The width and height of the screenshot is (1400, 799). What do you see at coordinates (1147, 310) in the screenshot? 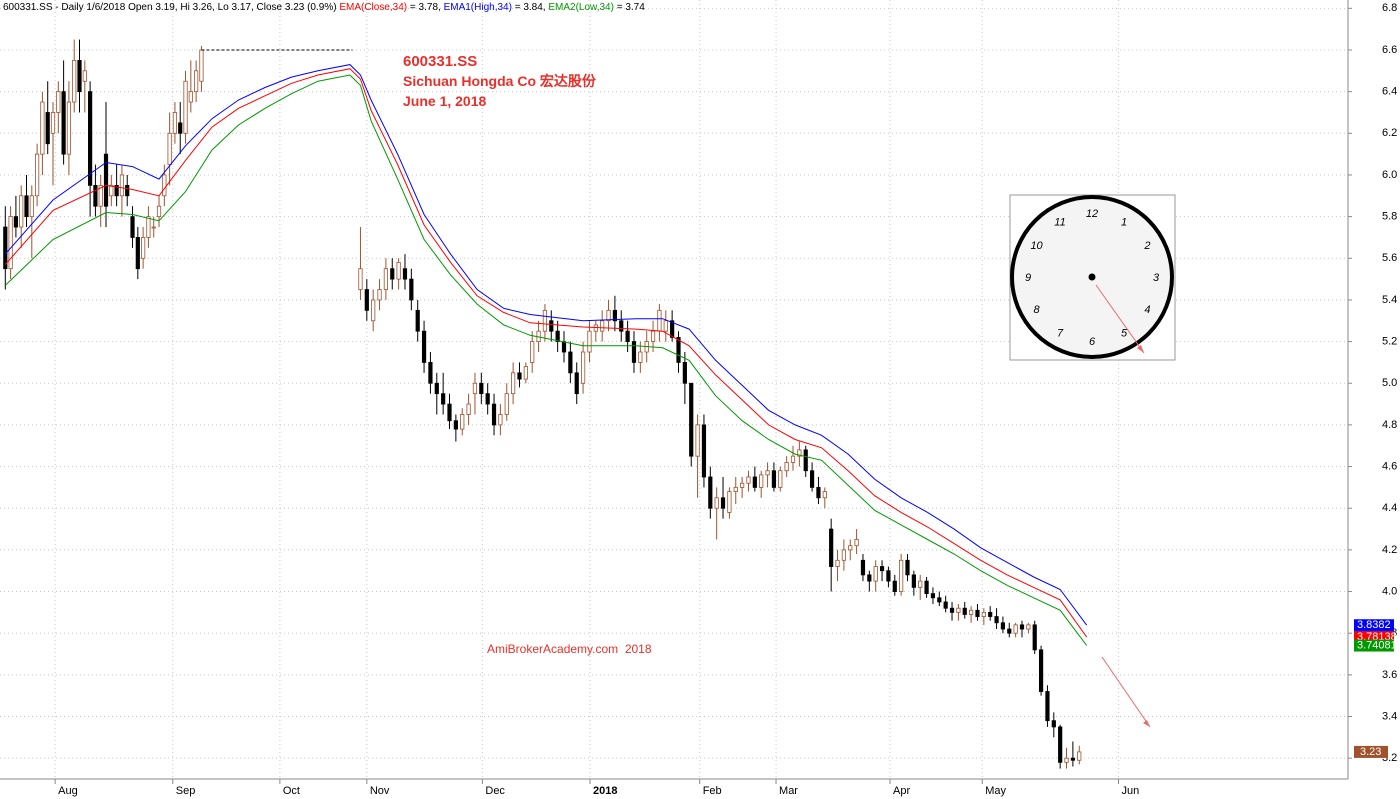
I see `clock-numeral: 4` at bounding box center [1147, 310].